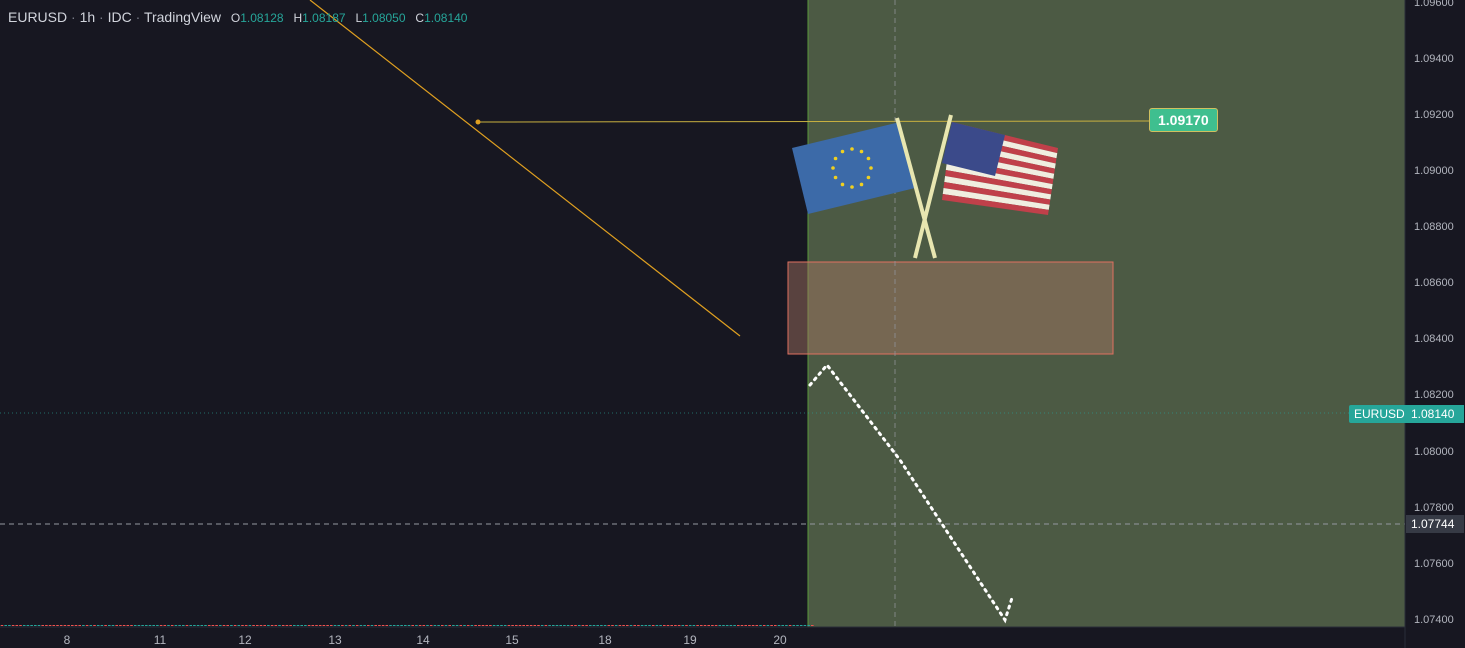 Image resolution: width=1465 pixels, height=648 pixels. What do you see at coordinates (1434, 564) in the screenshot?
I see `price-tick: 1.07600` at bounding box center [1434, 564].